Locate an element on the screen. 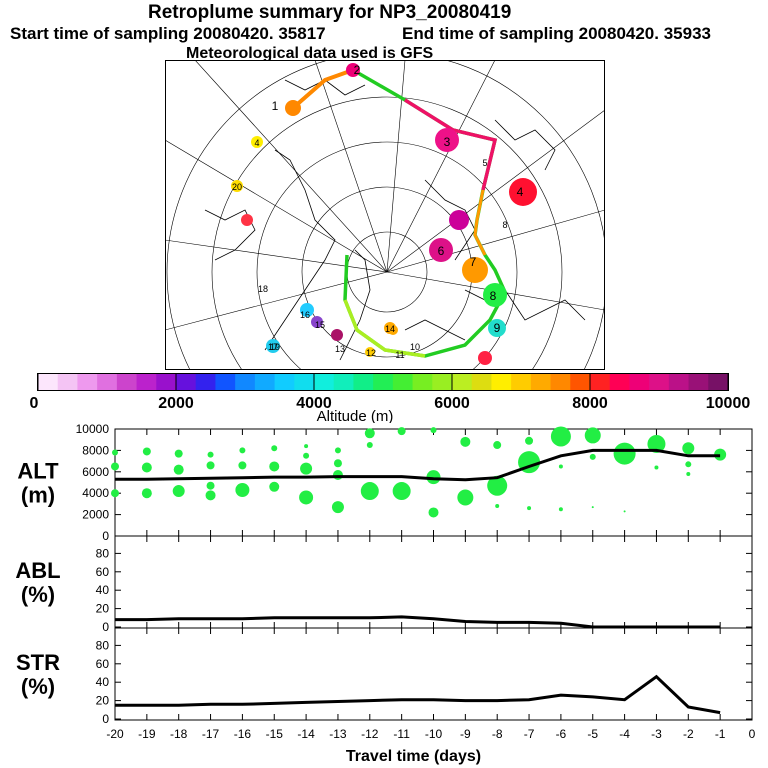 This screenshot has height=768, width=768. path-label: 15 is located at coordinates (320, 325).